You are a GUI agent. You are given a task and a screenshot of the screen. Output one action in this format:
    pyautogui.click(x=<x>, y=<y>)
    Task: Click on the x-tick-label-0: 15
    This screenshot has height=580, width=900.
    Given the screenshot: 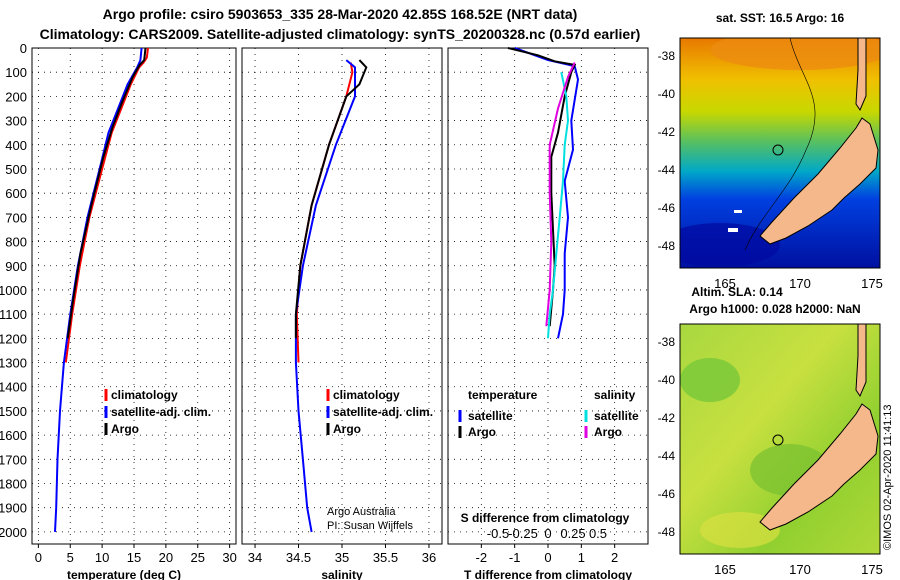 What is the action you would take?
    pyautogui.click(x=134, y=557)
    